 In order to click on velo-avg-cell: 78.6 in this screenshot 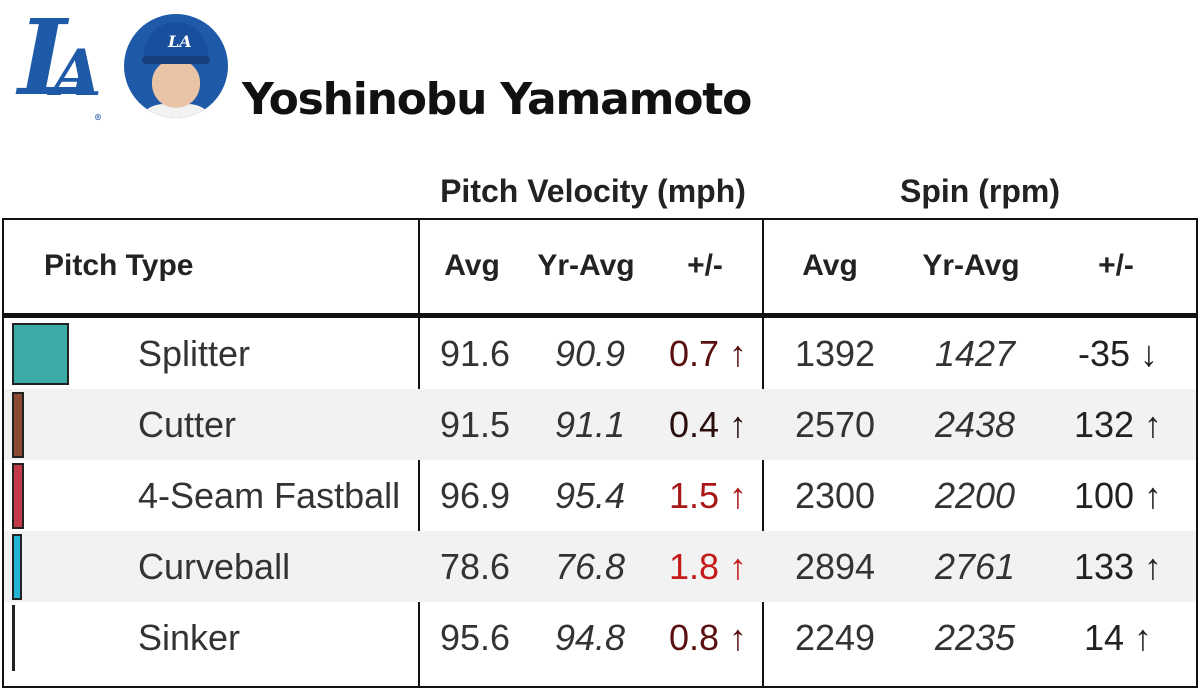, I will do `click(475, 566)`.